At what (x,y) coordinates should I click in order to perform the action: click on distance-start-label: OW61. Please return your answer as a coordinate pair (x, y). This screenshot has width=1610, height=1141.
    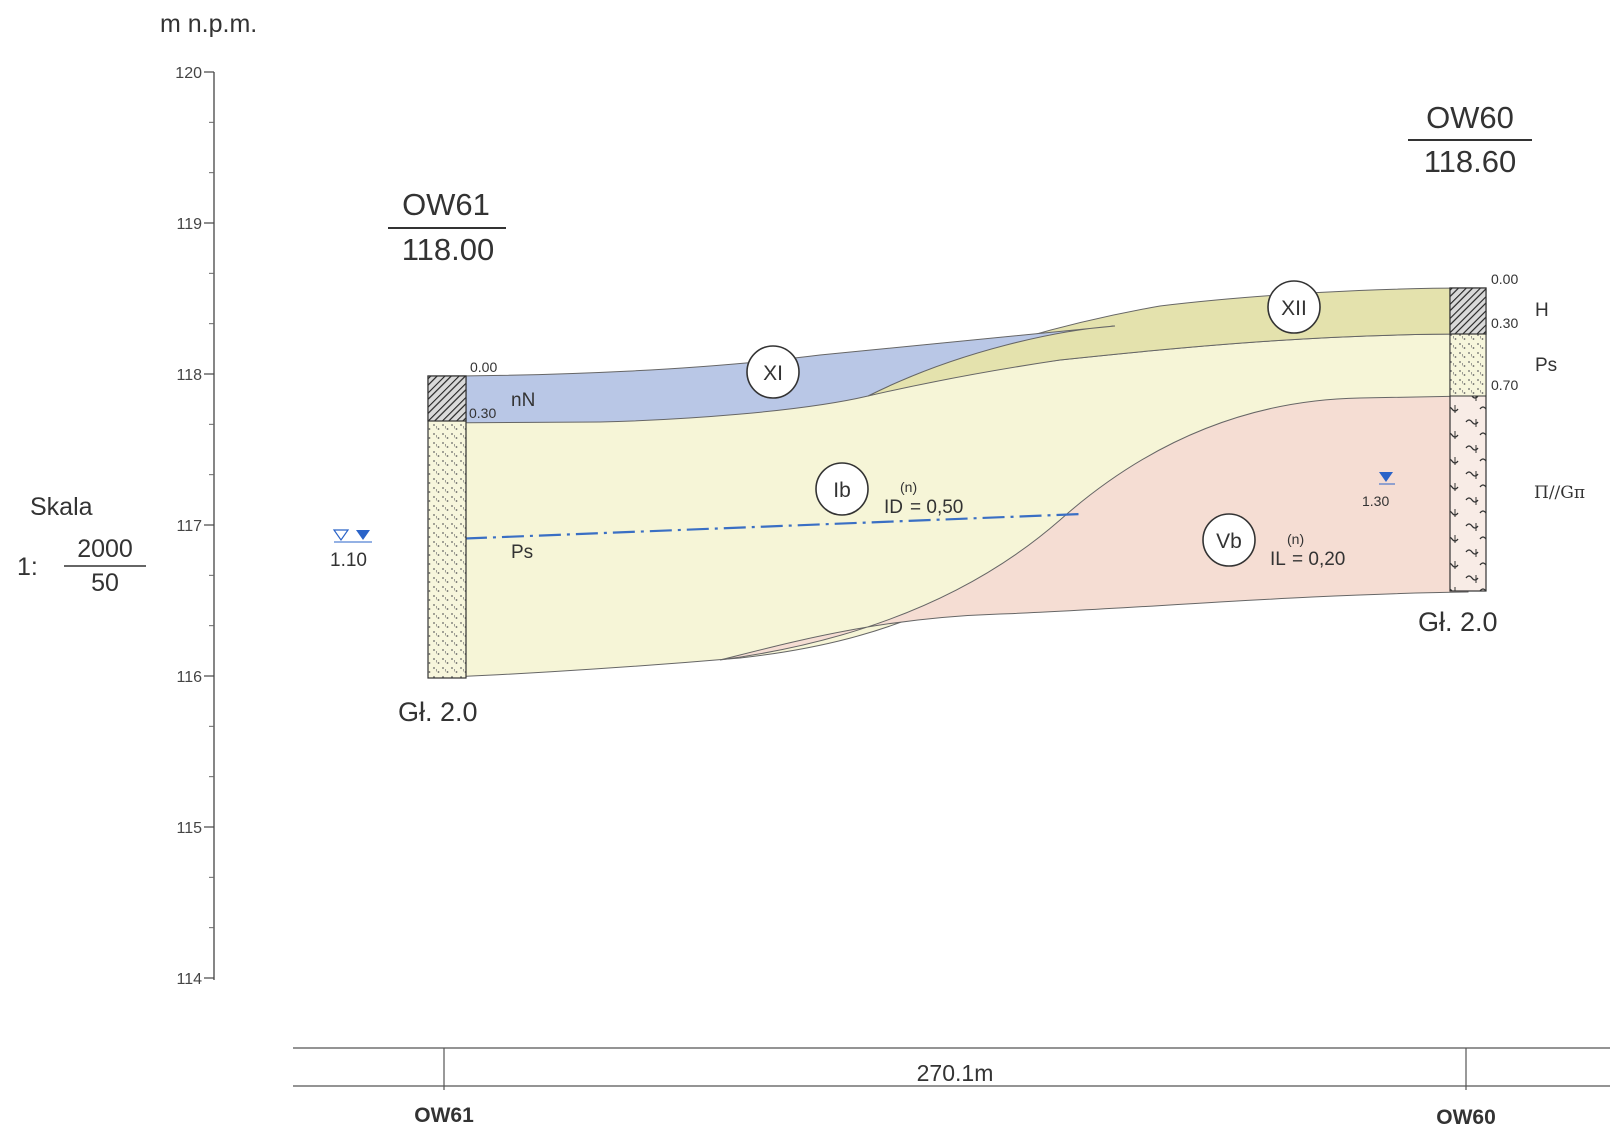
    Looking at the image, I should click on (444, 1115).